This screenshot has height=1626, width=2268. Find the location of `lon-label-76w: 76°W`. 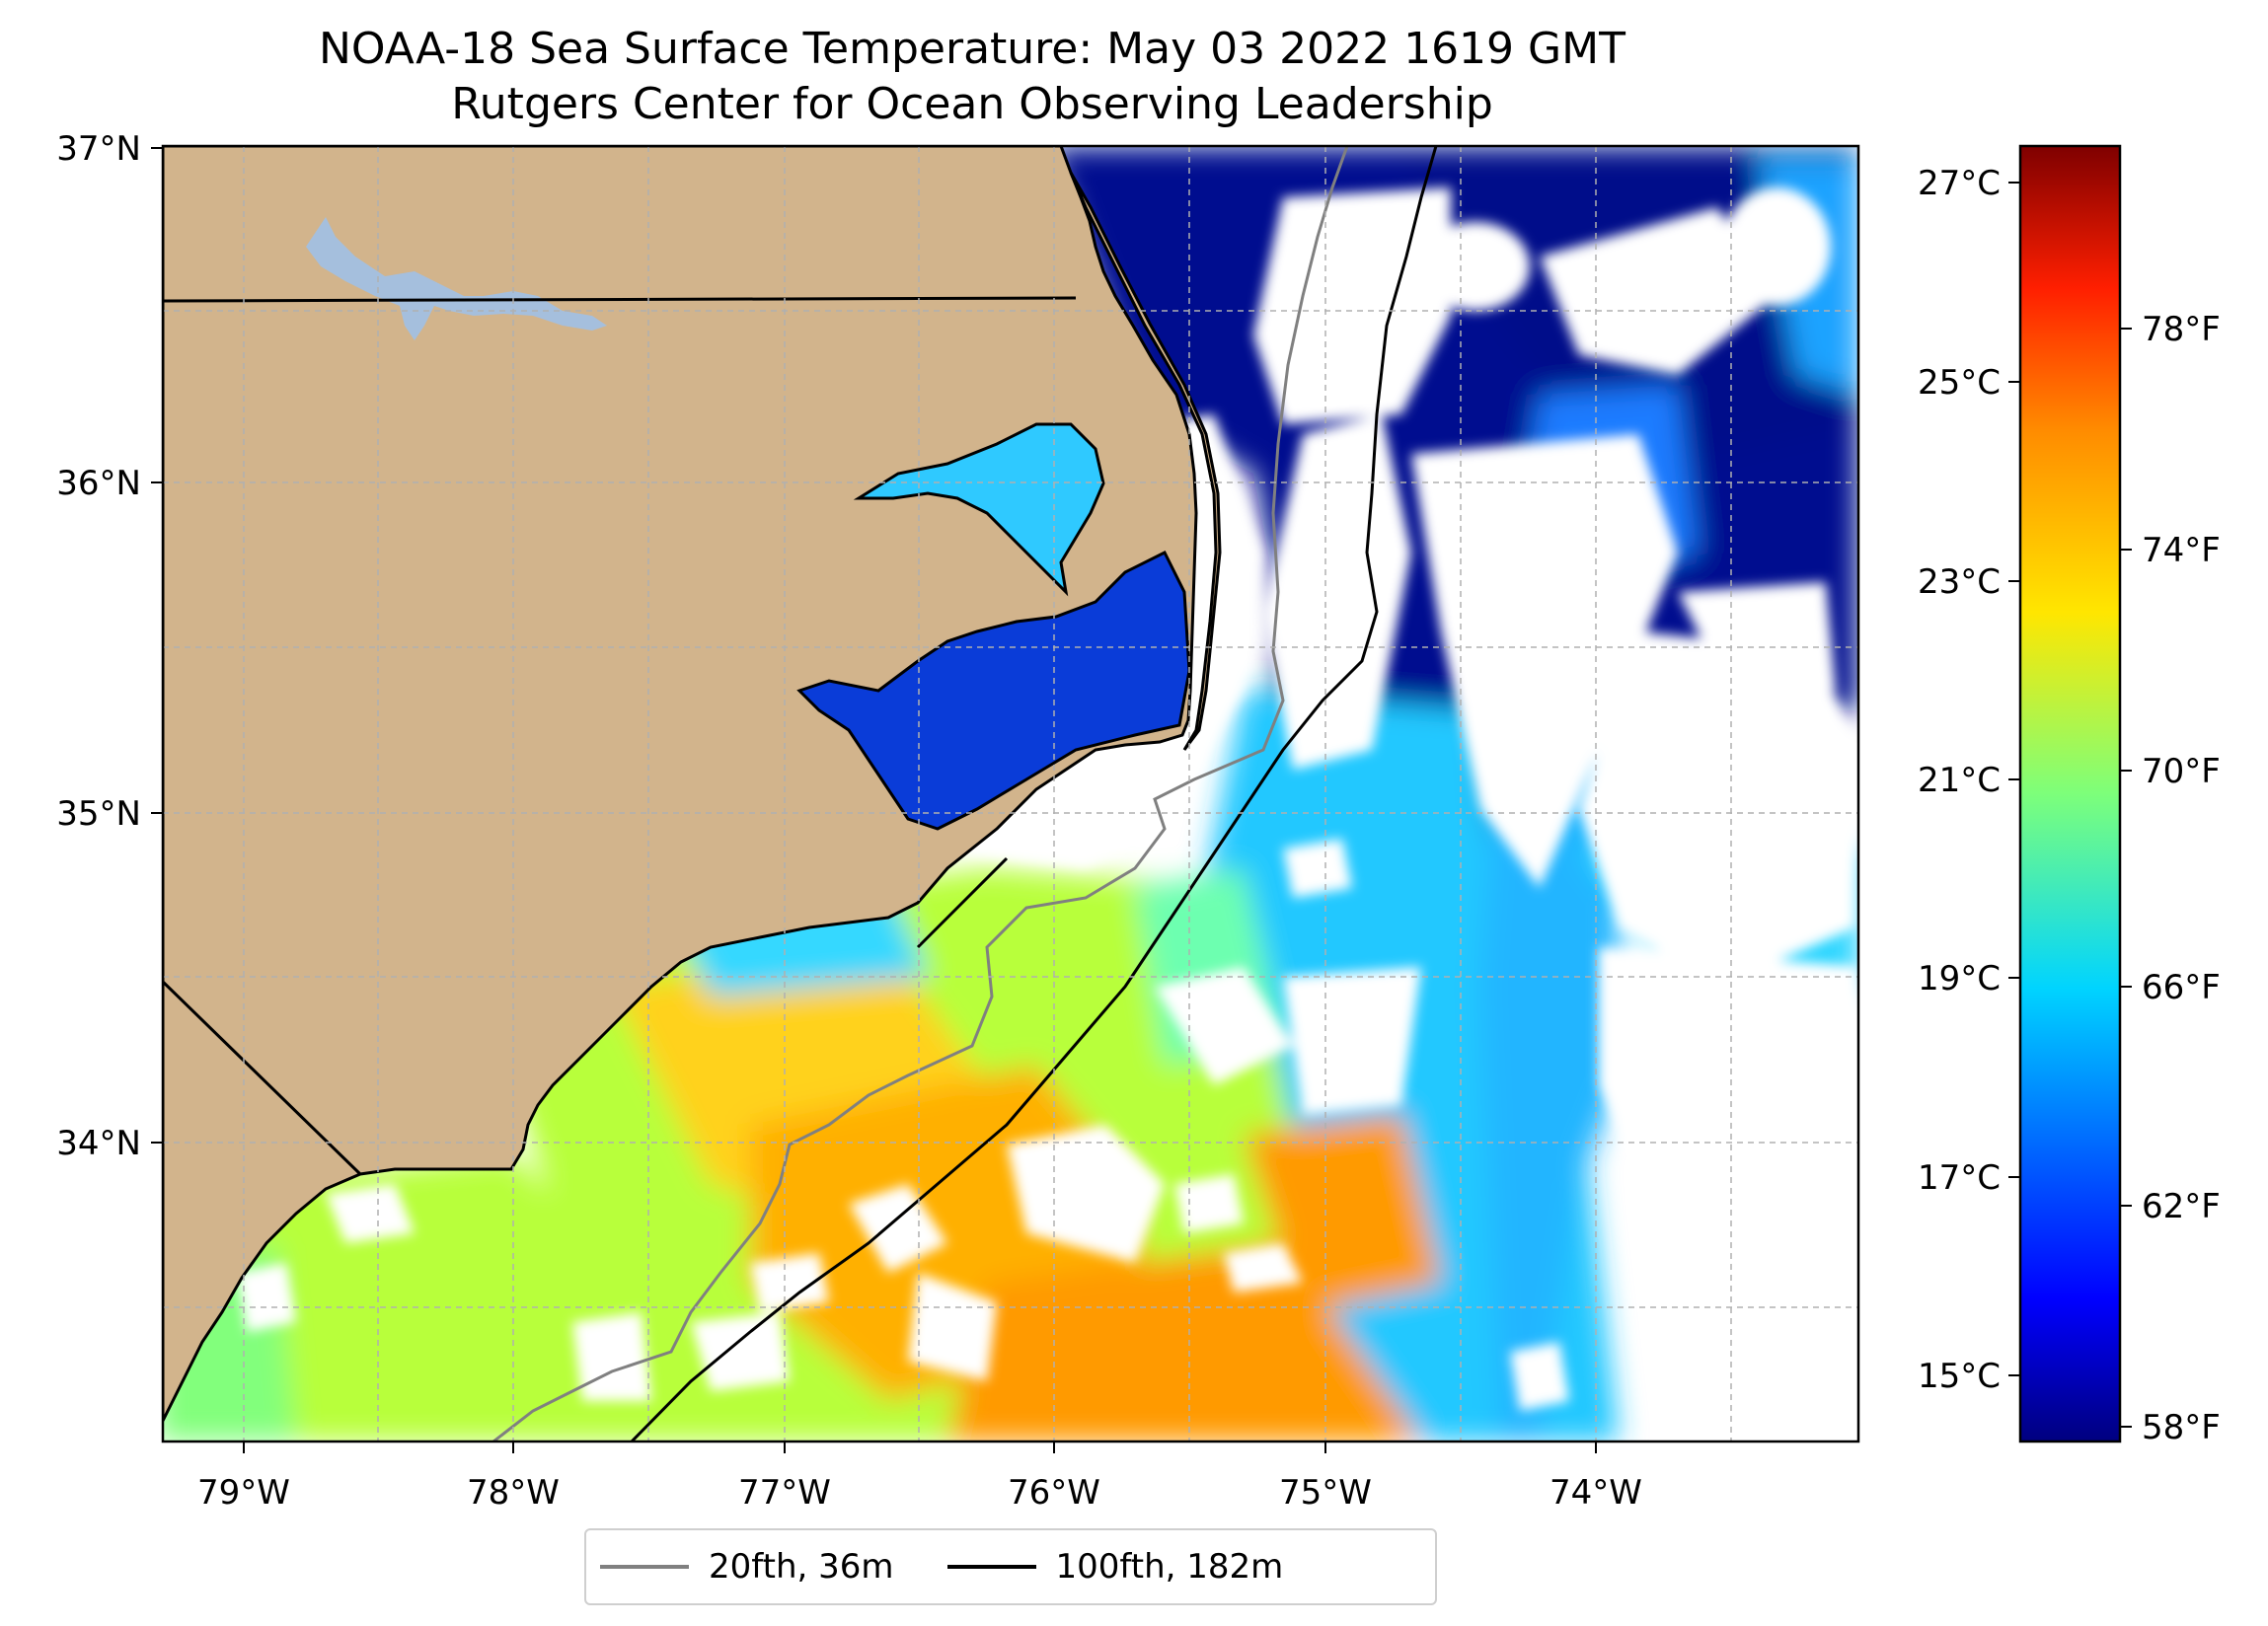

lon-label-76w: 76°W is located at coordinates (1054, 1493).